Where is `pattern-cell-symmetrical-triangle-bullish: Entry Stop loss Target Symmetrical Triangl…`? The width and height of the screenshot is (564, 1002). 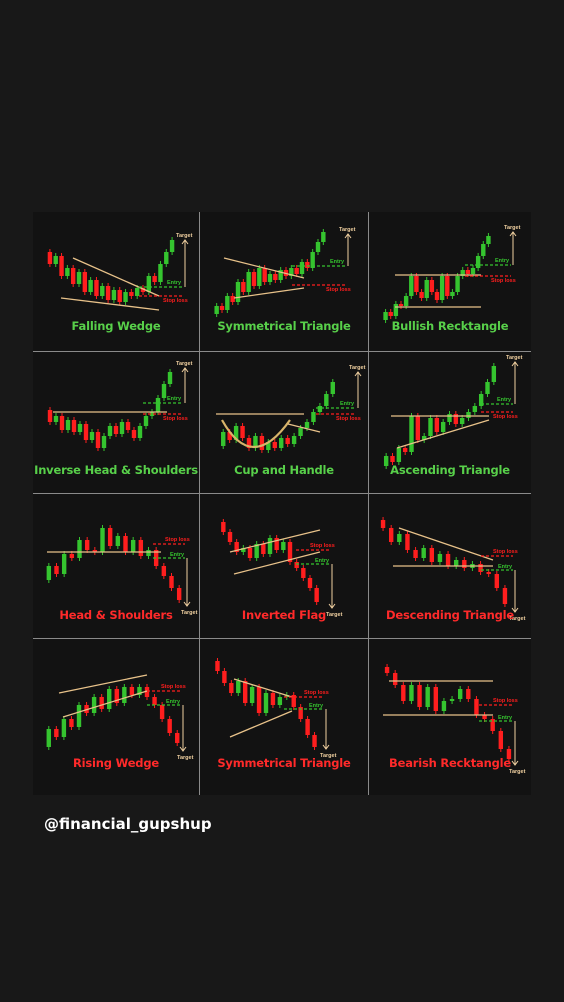
pattern-cell-symmetrical-triangle-bullish: Entry Stop loss Target Symmetrical Triangl… is located at coordinates (284, 282).